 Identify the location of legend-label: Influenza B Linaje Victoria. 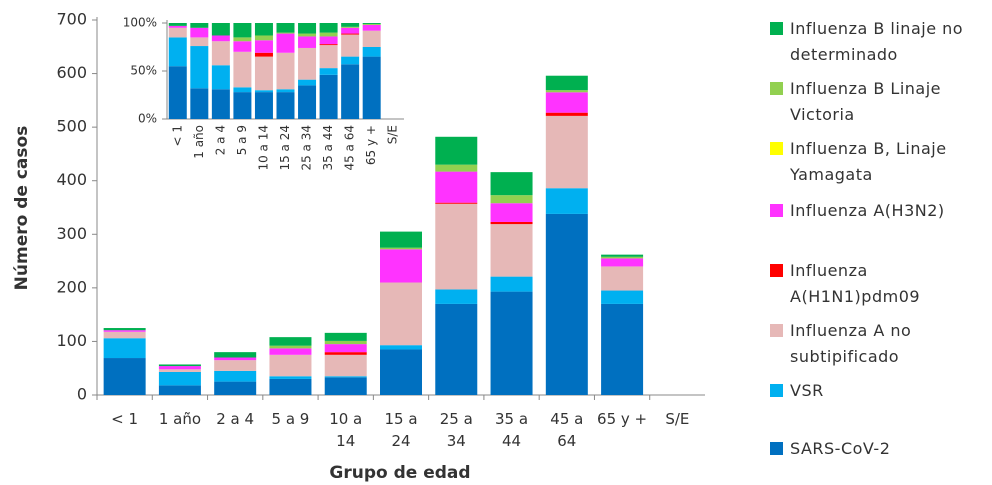
(866, 101).